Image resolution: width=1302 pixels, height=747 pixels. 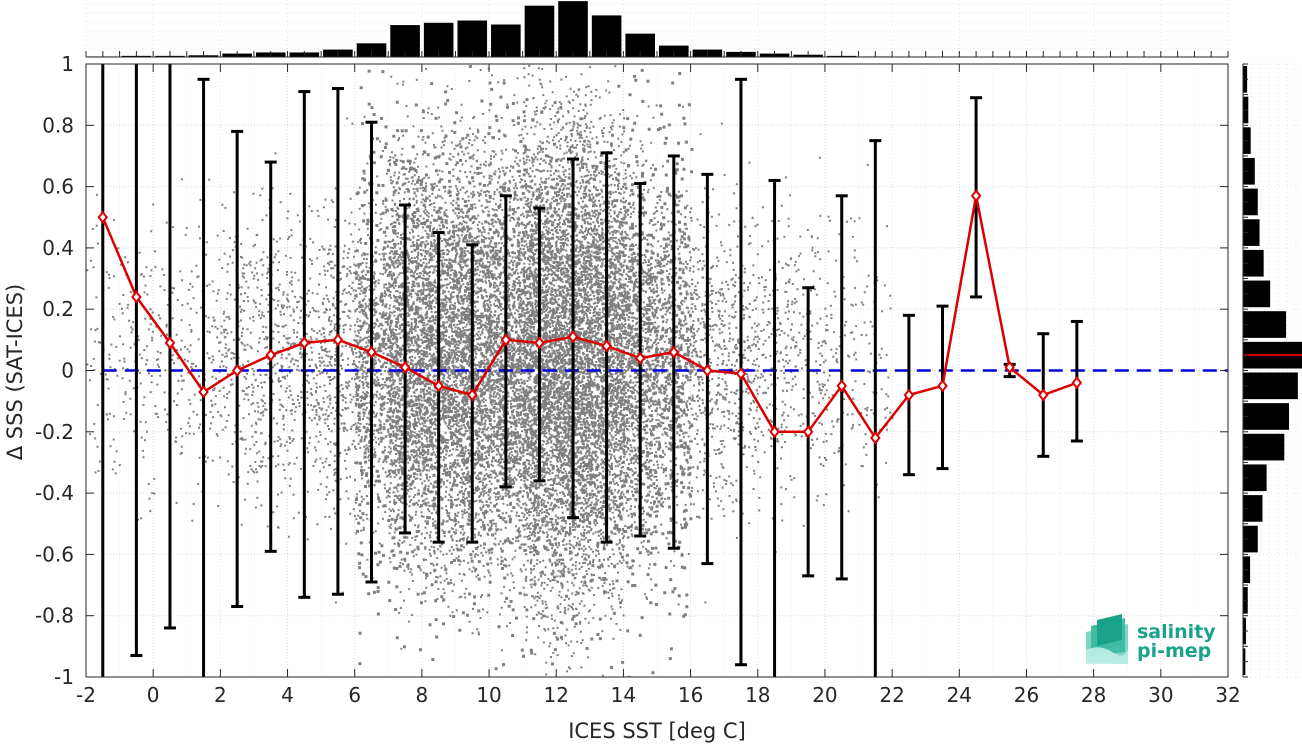 What do you see at coordinates (891, 695) in the screenshot?
I see `x-tick-label: 22` at bounding box center [891, 695].